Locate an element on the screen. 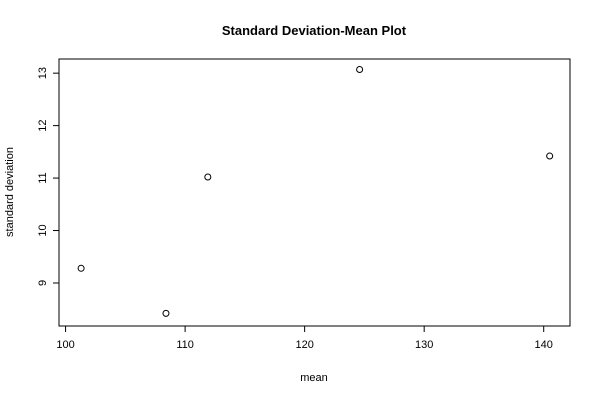 The image size is (599, 400). y-tick-label: 11 is located at coordinates (43, 177).